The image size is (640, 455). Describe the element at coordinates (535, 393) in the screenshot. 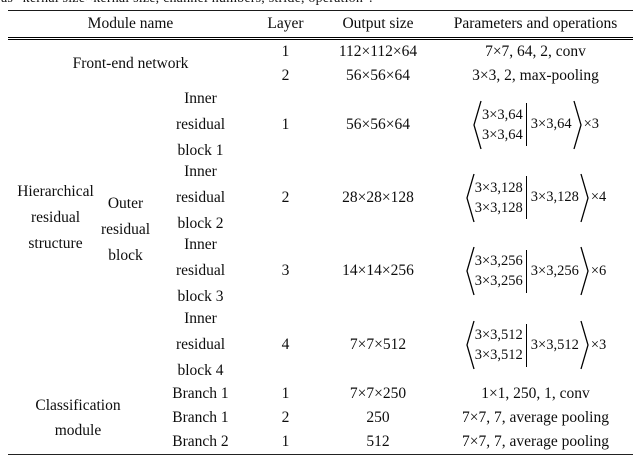

I see `cell-params: 1×1, 250, 1, conv` at that location.